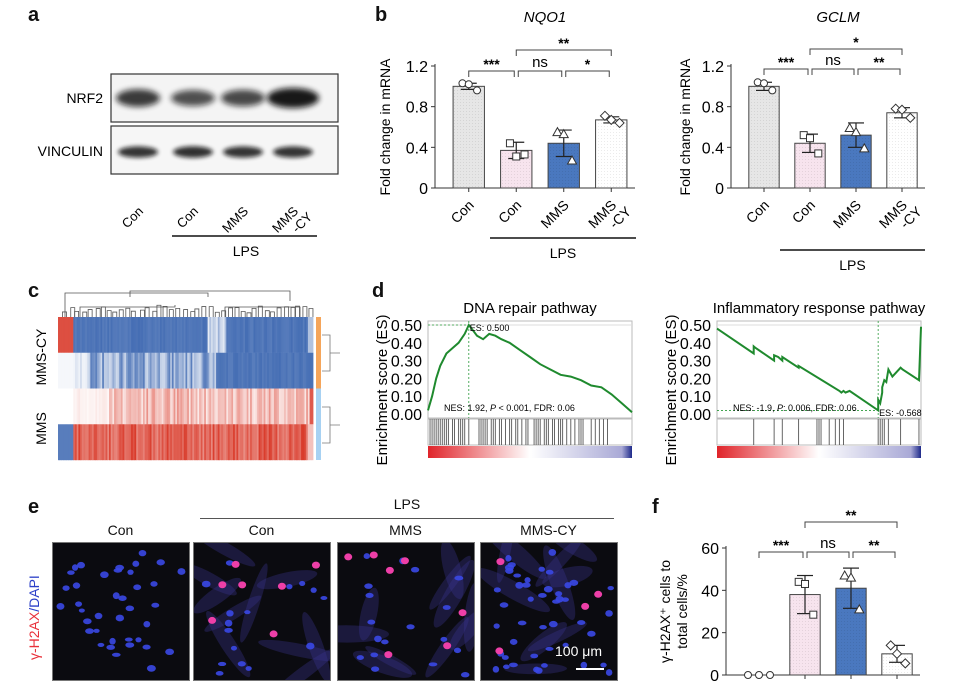 This screenshot has width=955, height=697. What do you see at coordinates (331, 389) in the screenshot?
I see `row-dendrogram` at bounding box center [331, 389].